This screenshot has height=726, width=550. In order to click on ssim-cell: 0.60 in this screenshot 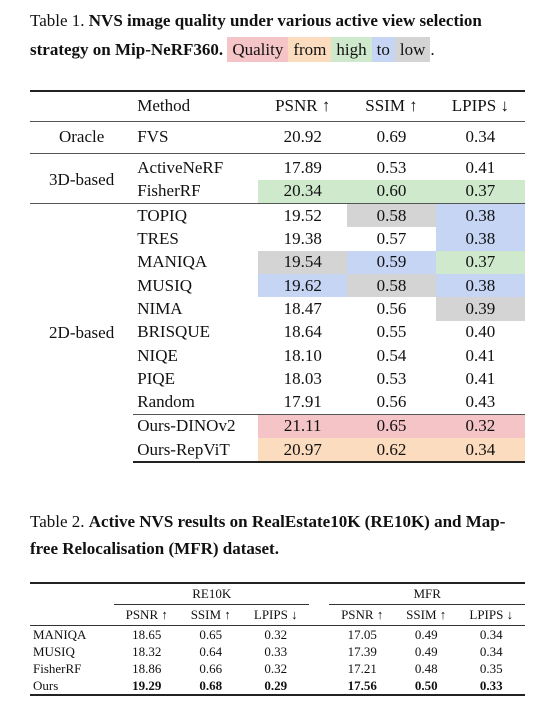, I will do `click(391, 191)`.